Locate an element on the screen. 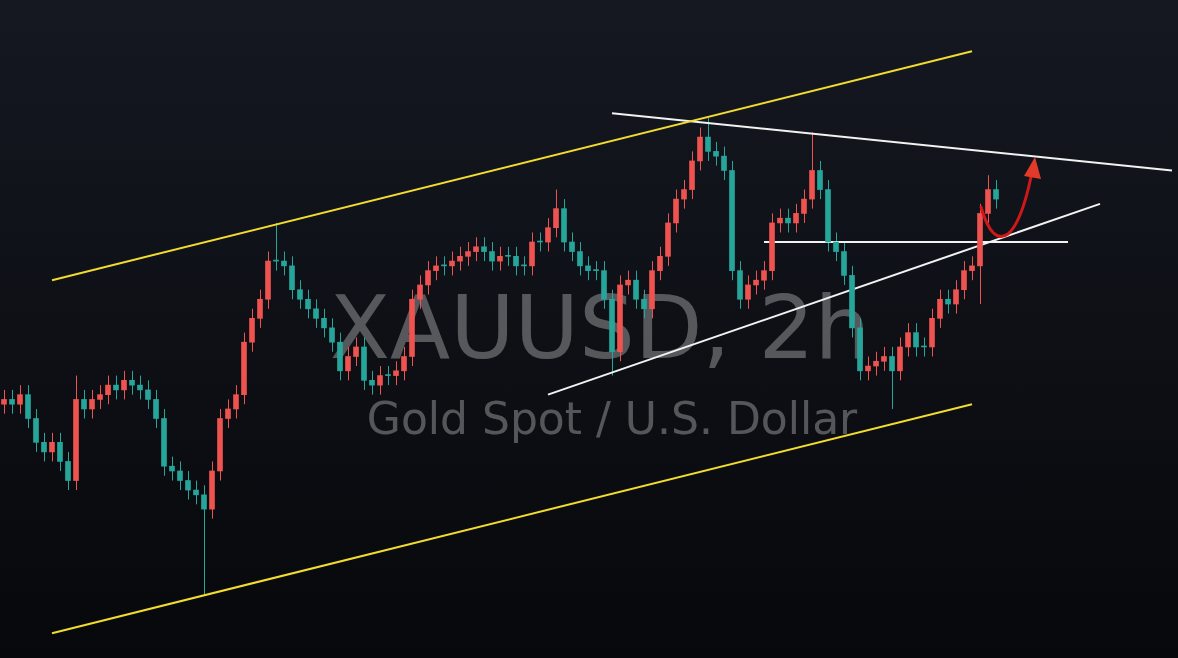 Image resolution: width=1178 pixels, height=658 pixels. text: Gold Spot / U.S. Dollar is located at coordinates (612, 418).